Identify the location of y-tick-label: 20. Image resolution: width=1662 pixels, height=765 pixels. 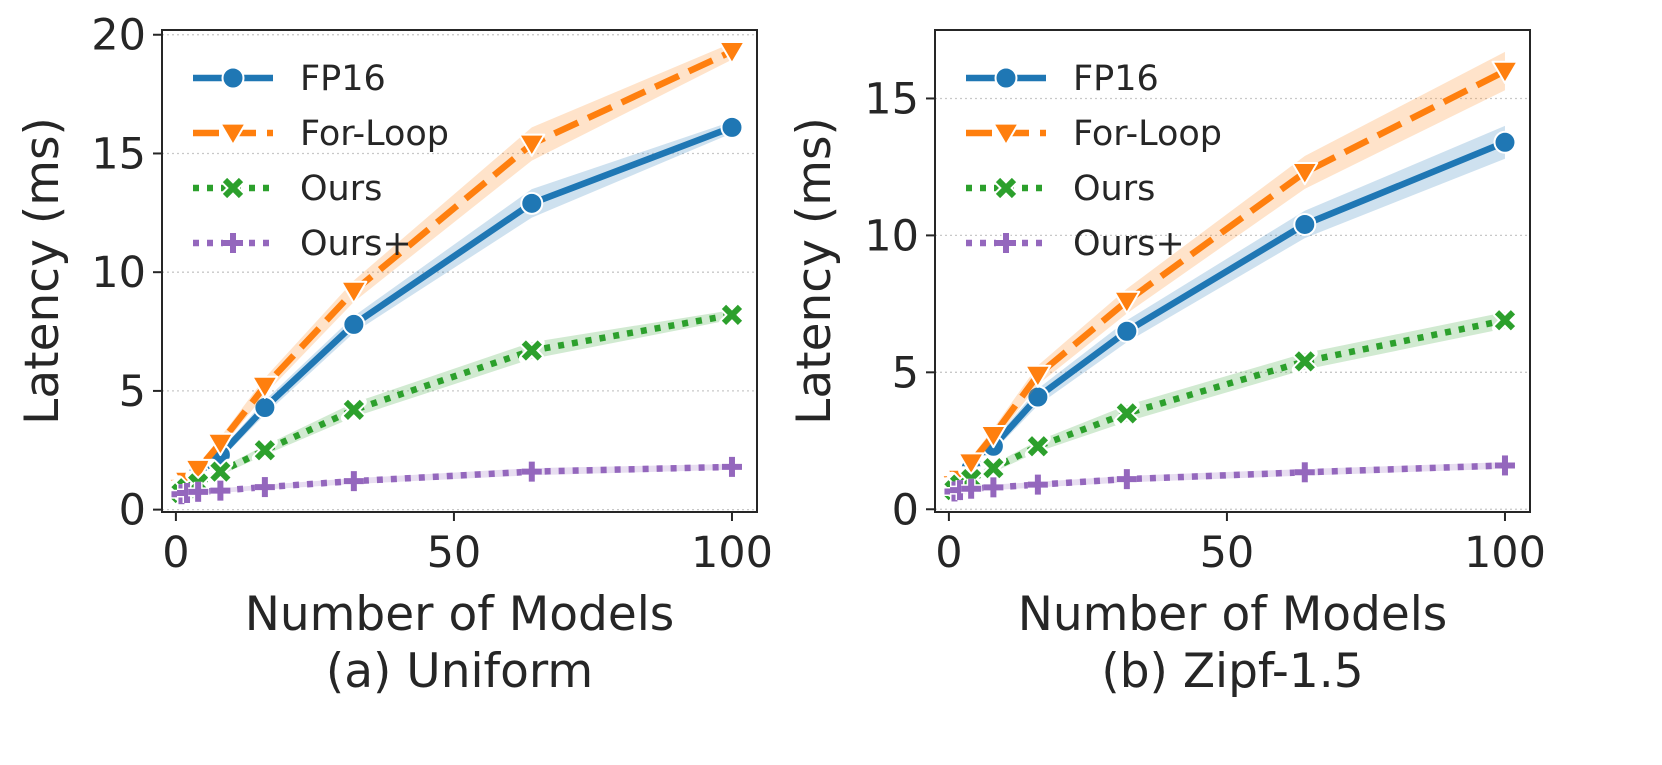
(118, 36).